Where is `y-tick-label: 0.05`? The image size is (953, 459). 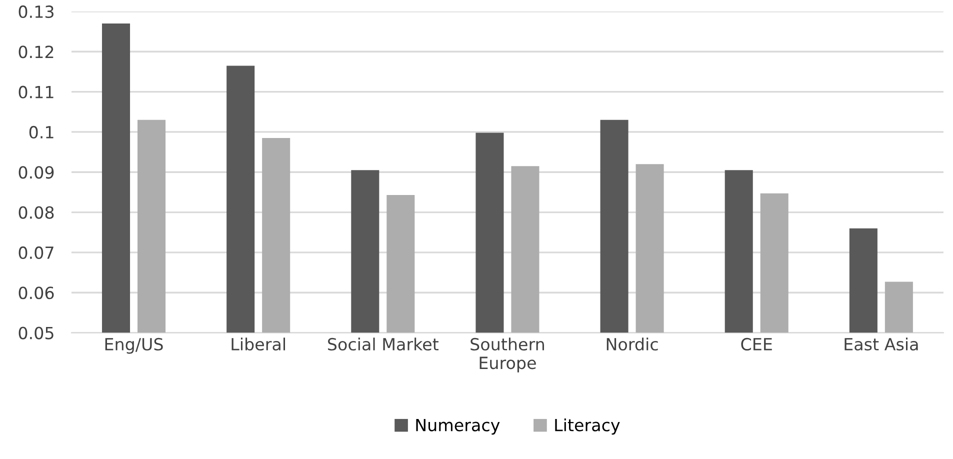 y-tick-label: 0.05 is located at coordinates (36, 333).